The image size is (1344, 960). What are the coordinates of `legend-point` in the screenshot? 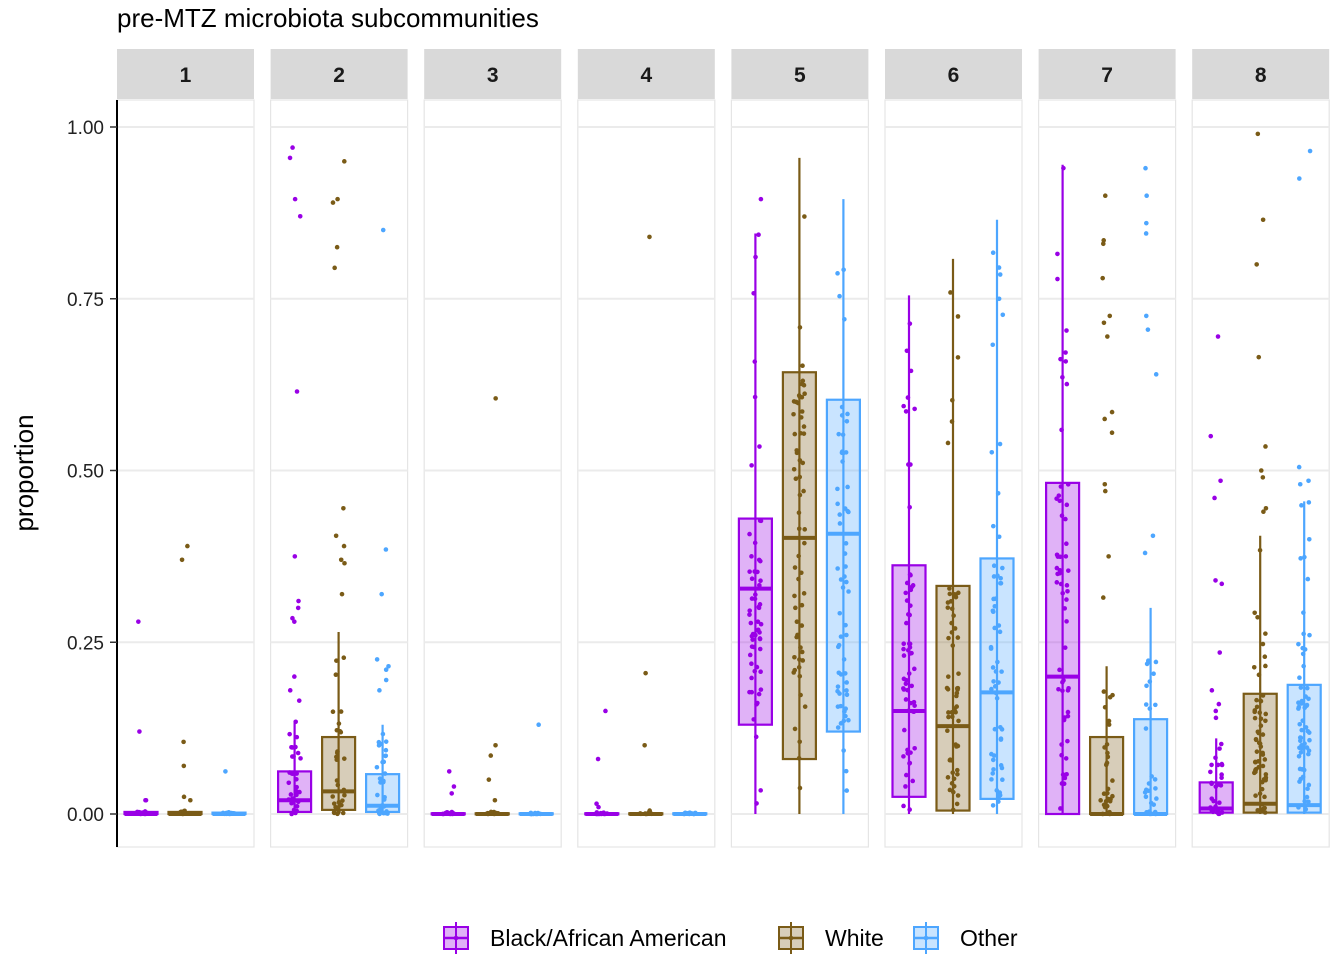 It's located at (456, 938).